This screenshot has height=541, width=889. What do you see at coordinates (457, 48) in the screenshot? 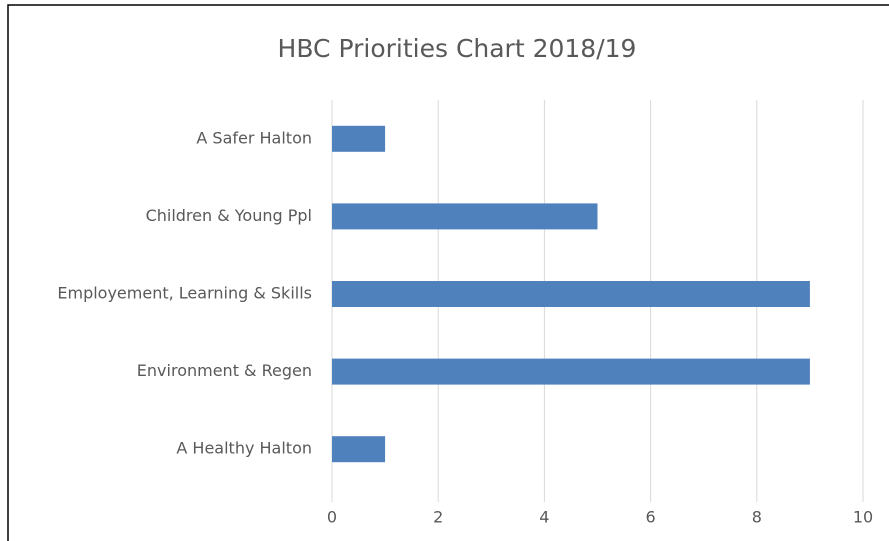
I see `chart-title: HBC Priorities Chart 2018/19` at bounding box center [457, 48].